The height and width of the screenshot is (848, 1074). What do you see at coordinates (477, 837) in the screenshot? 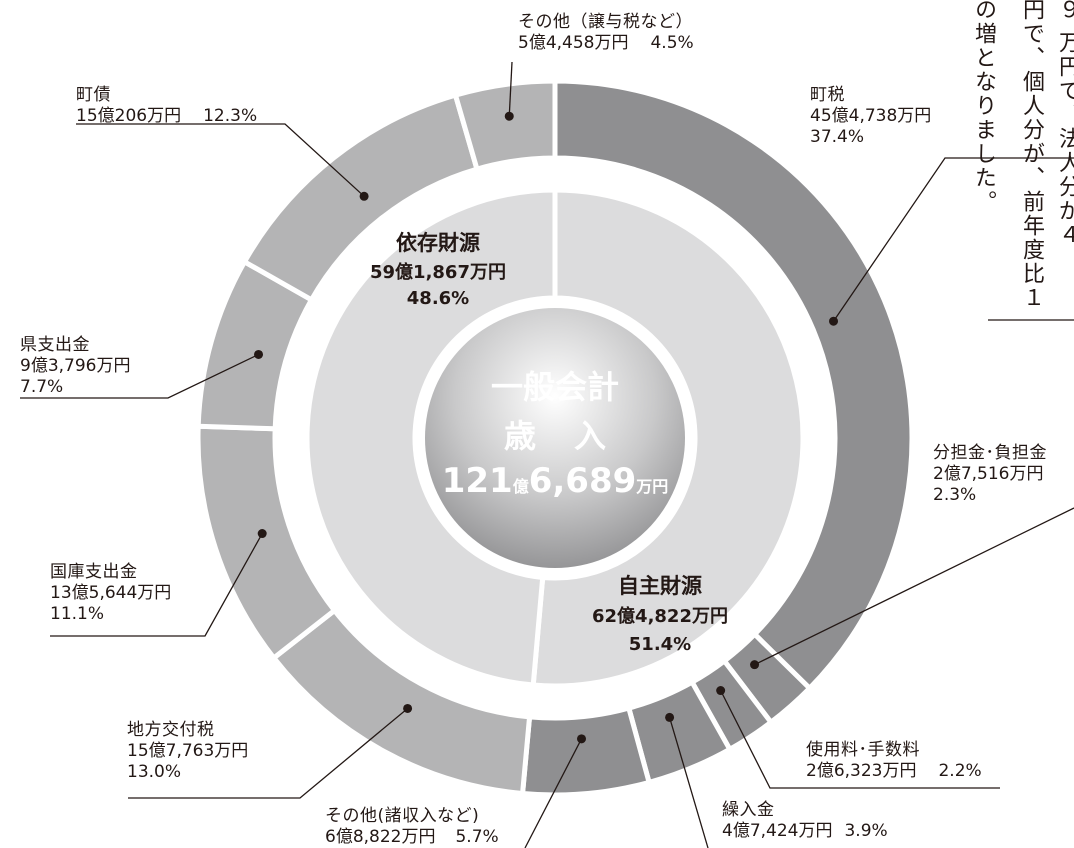
I see `slice-percent: 5.7%` at bounding box center [477, 837].